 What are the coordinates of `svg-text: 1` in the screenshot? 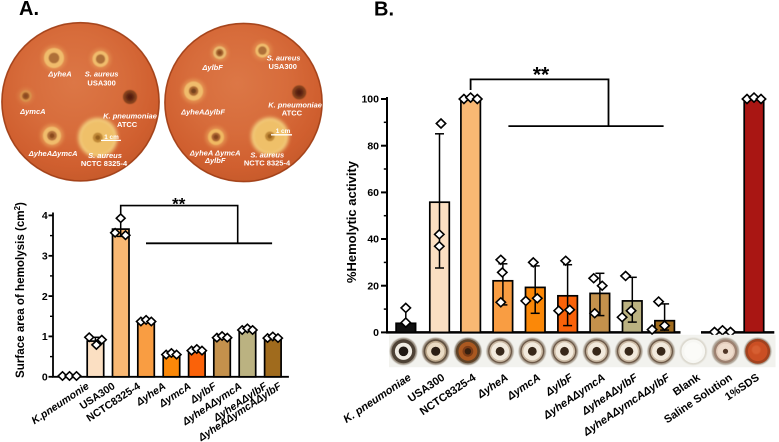 It's located at (45, 337).